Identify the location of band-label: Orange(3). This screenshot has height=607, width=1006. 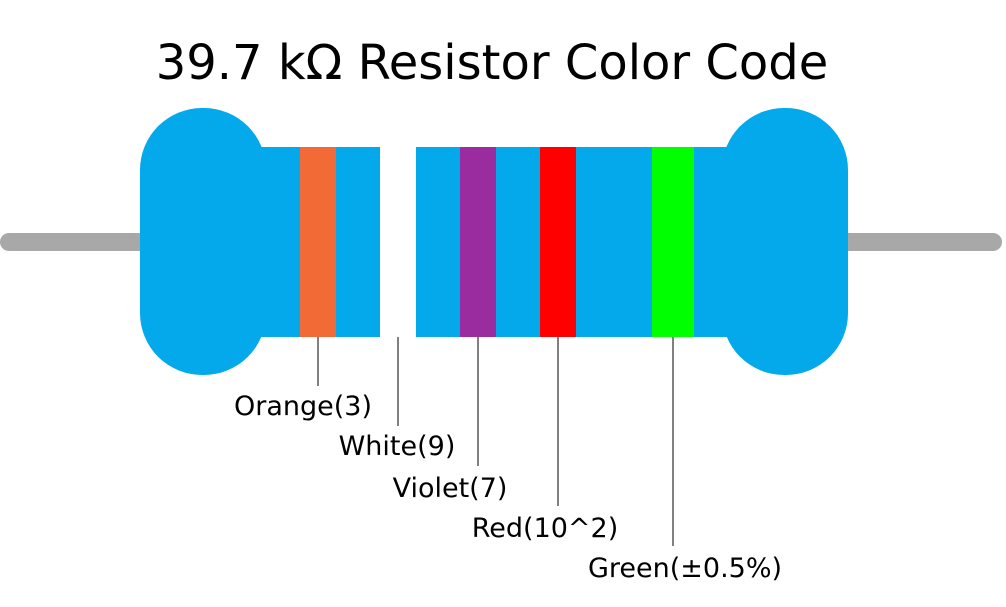
(303, 406).